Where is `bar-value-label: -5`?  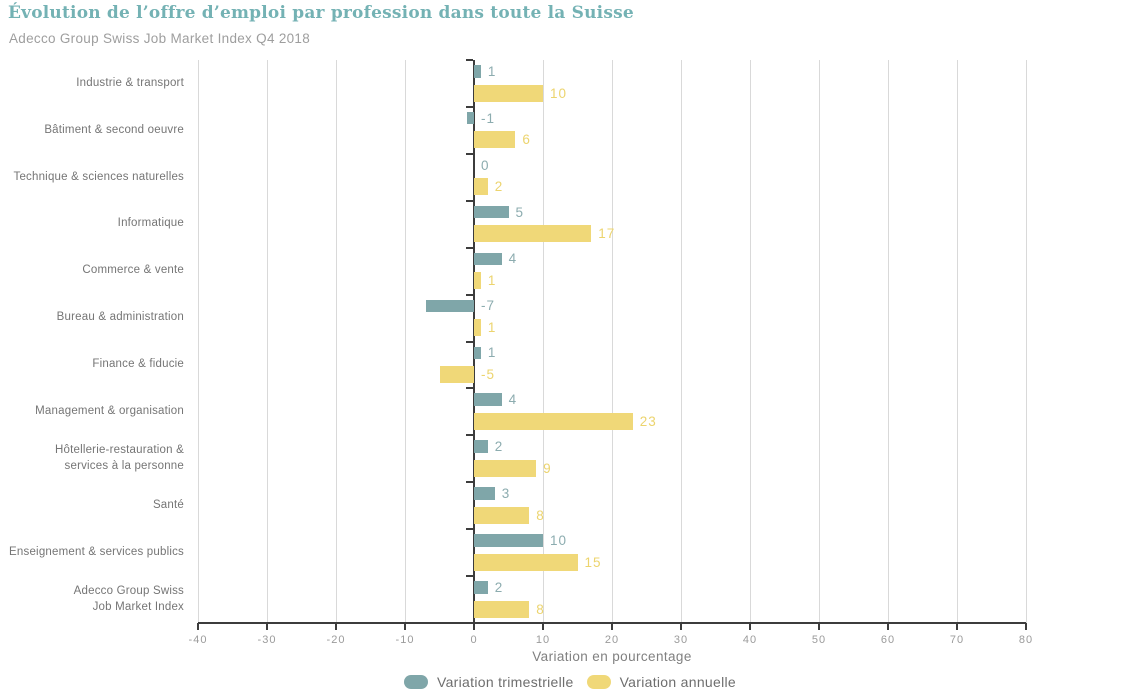
bar-value-label: -5 is located at coordinates (488, 374).